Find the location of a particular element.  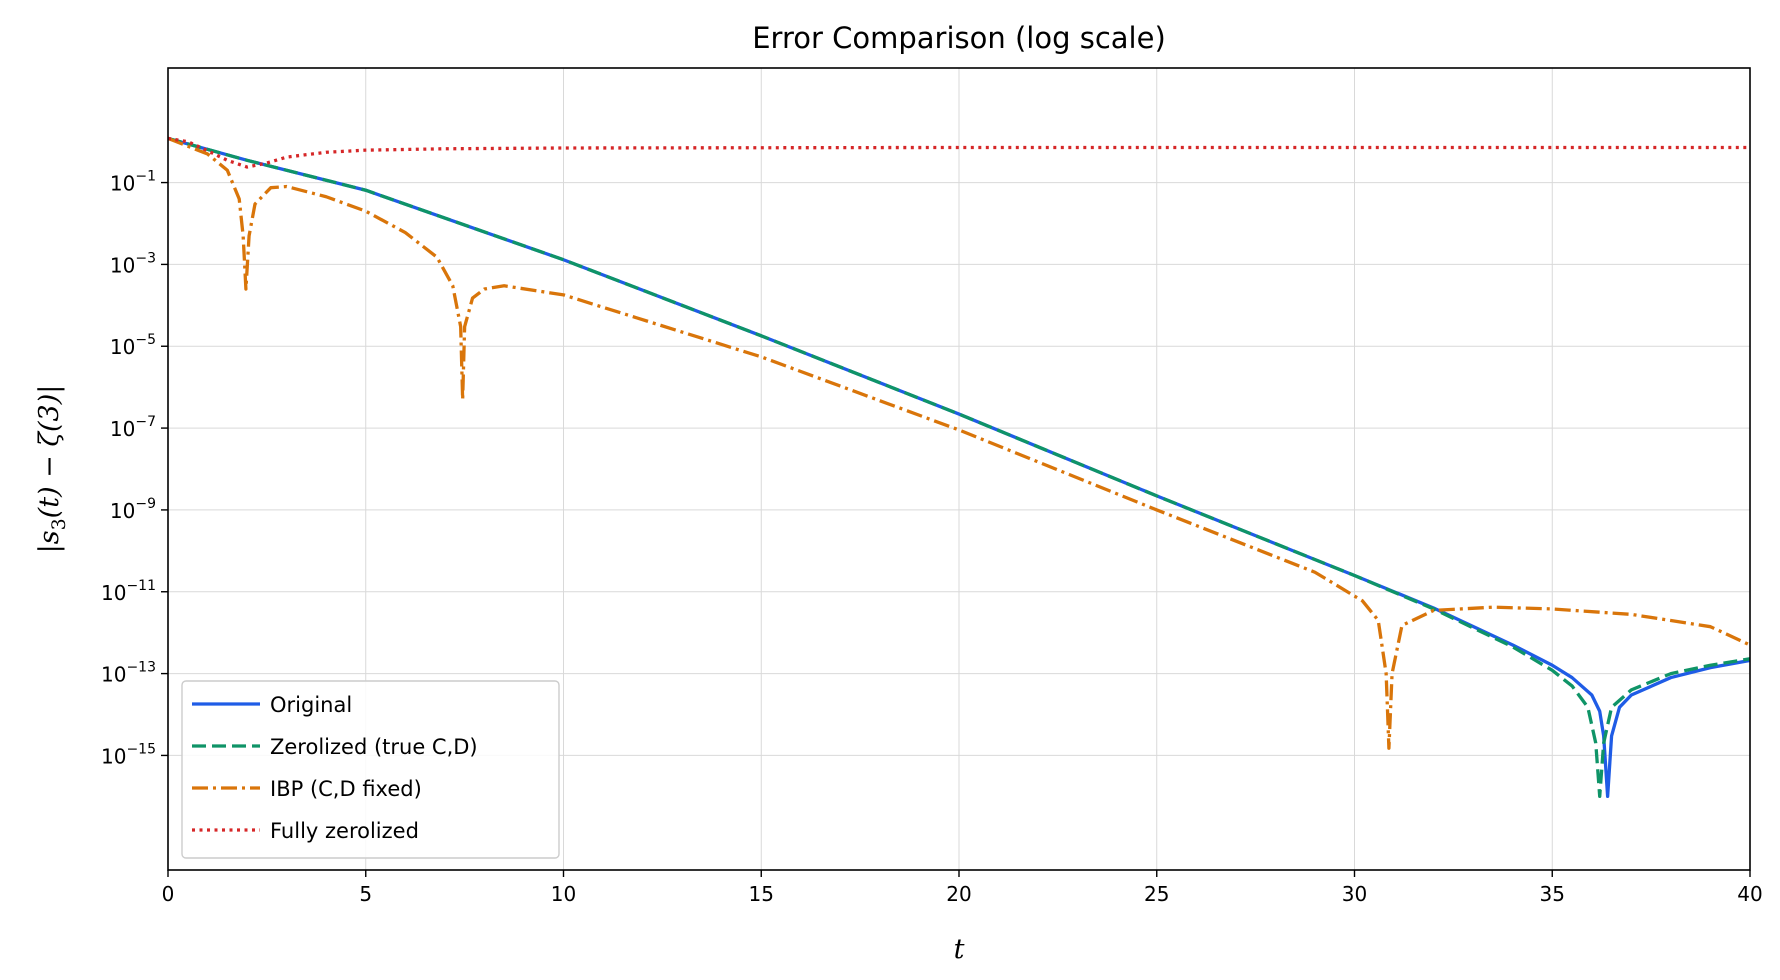

y-tick-label: 10⁻⁷ is located at coordinates (133, 427).